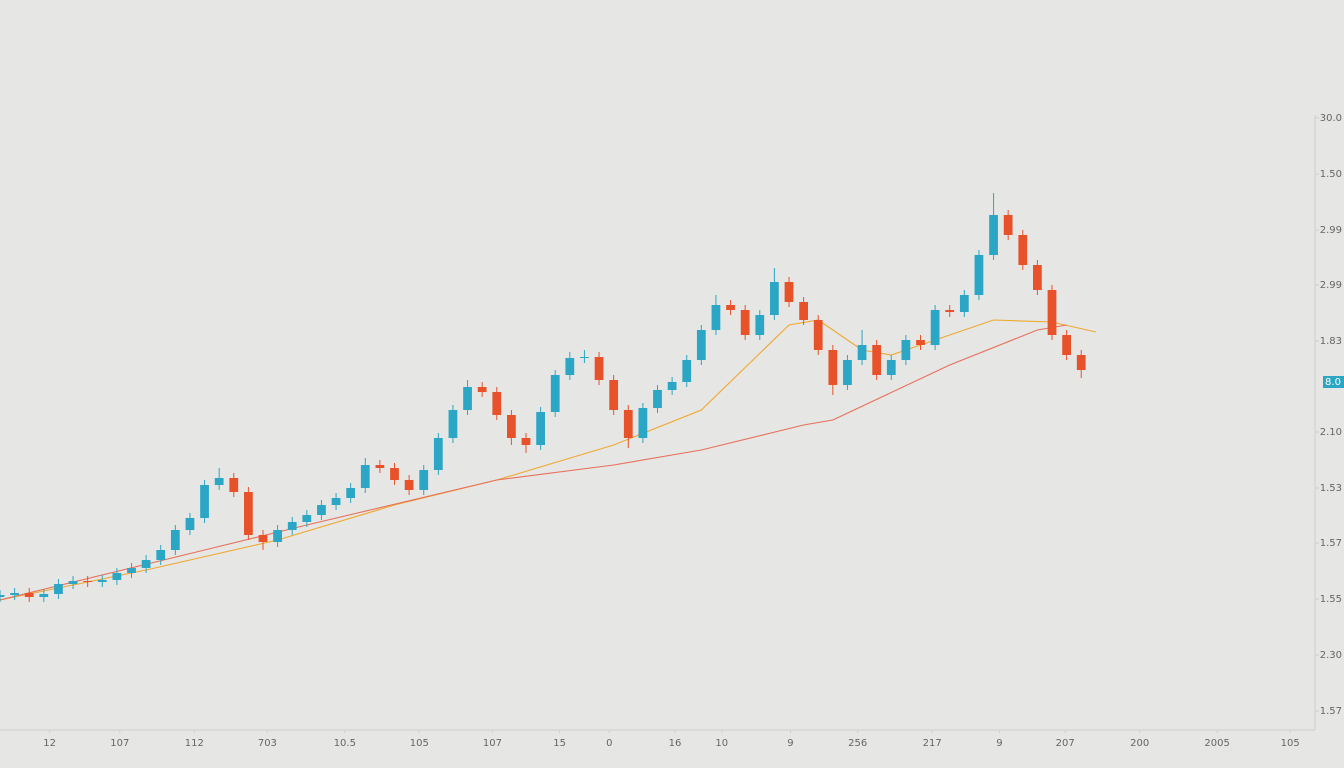  What do you see at coordinates (1331, 341) in the screenshot?
I see `y-tick-label: 1.83` at bounding box center [1331, 341].